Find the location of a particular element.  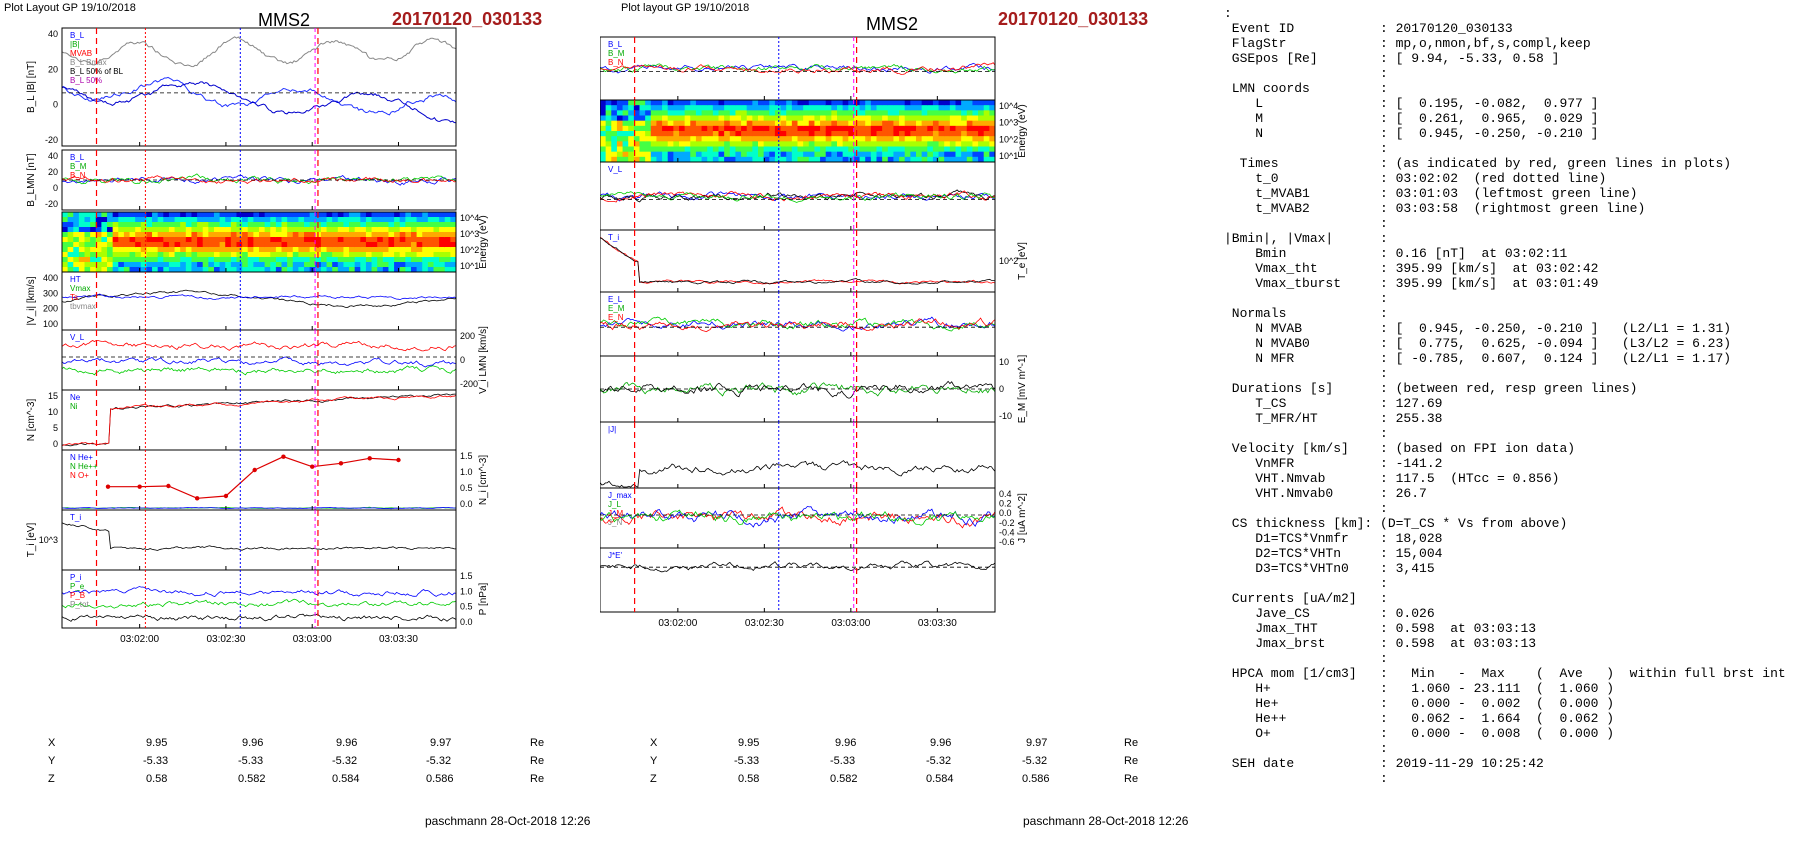

right-panel-5-legend-item: E_L is located at coordinates (615, 299).